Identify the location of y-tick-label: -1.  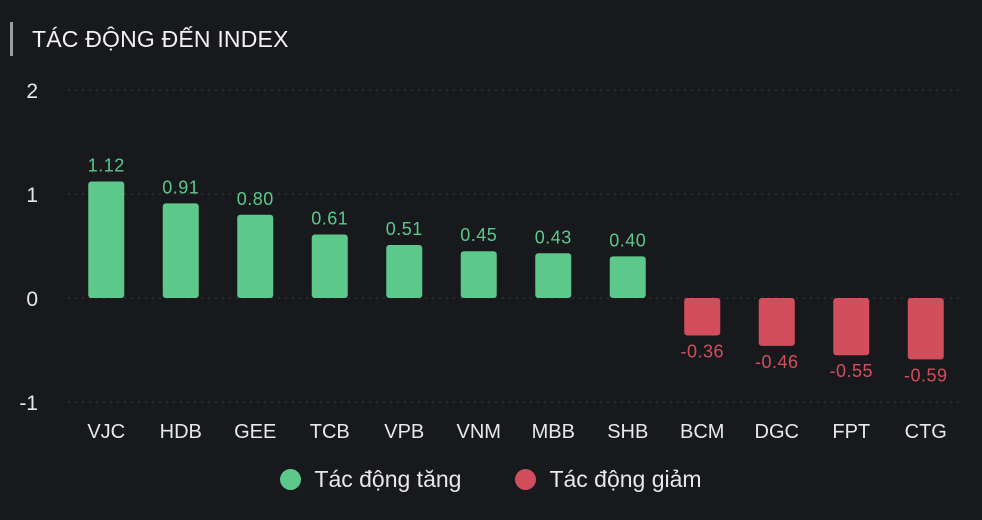
(28, 403).